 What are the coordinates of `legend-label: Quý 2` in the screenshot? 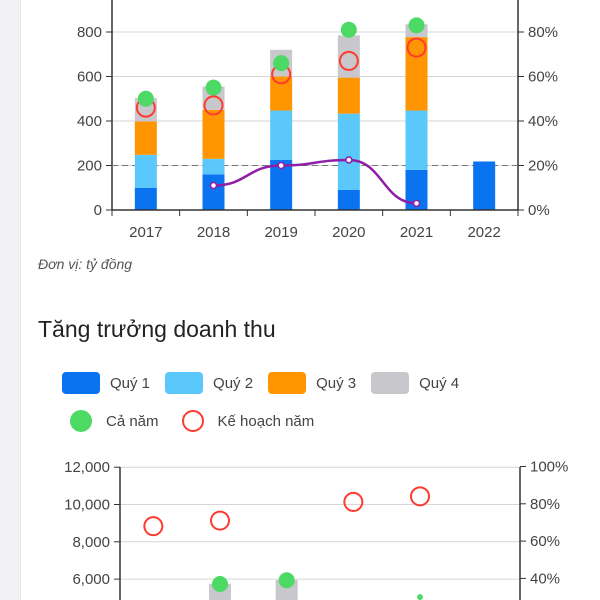 It's located at (233, 383).